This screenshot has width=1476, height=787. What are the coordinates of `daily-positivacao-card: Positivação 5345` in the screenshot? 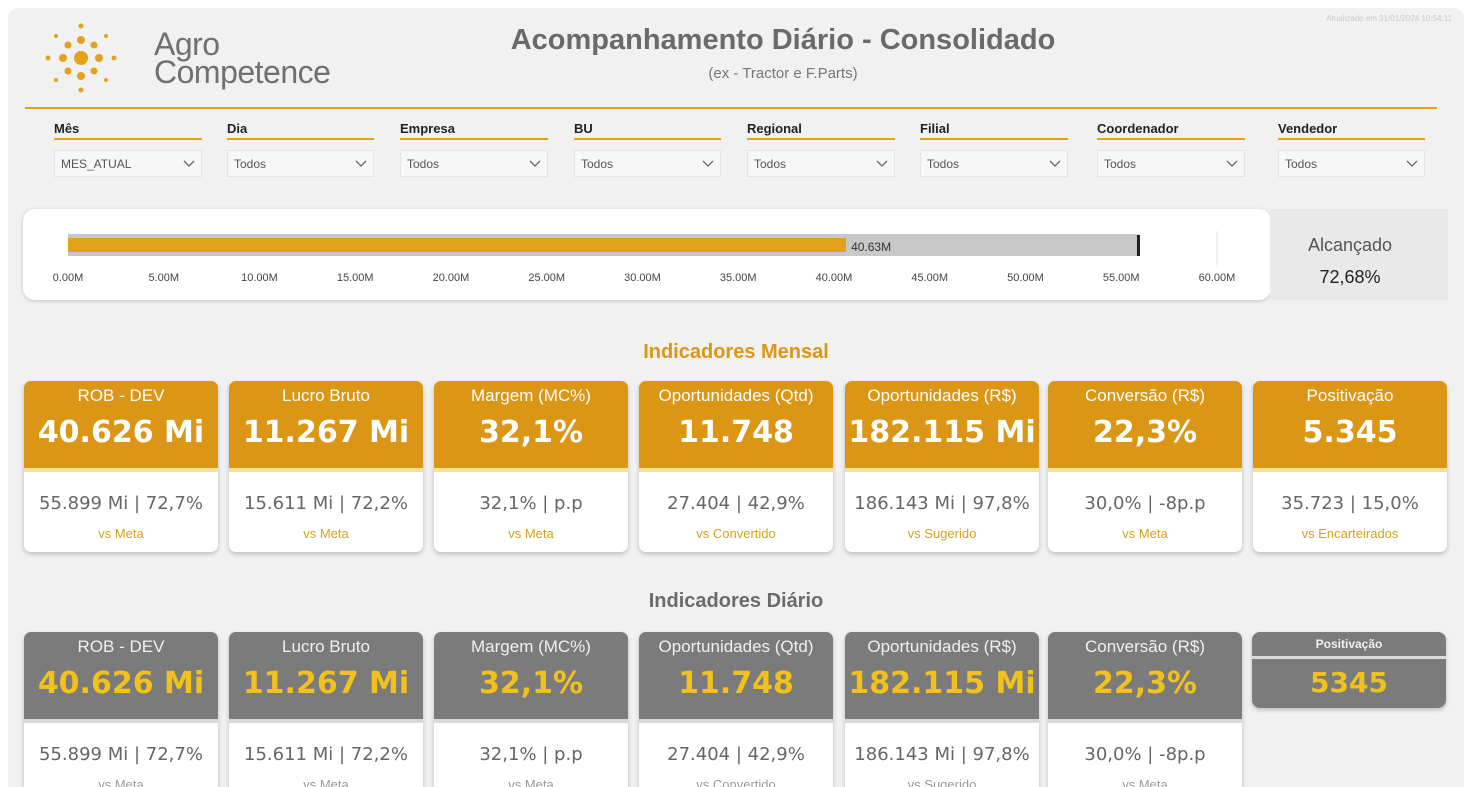 It's located at (1349, 670).